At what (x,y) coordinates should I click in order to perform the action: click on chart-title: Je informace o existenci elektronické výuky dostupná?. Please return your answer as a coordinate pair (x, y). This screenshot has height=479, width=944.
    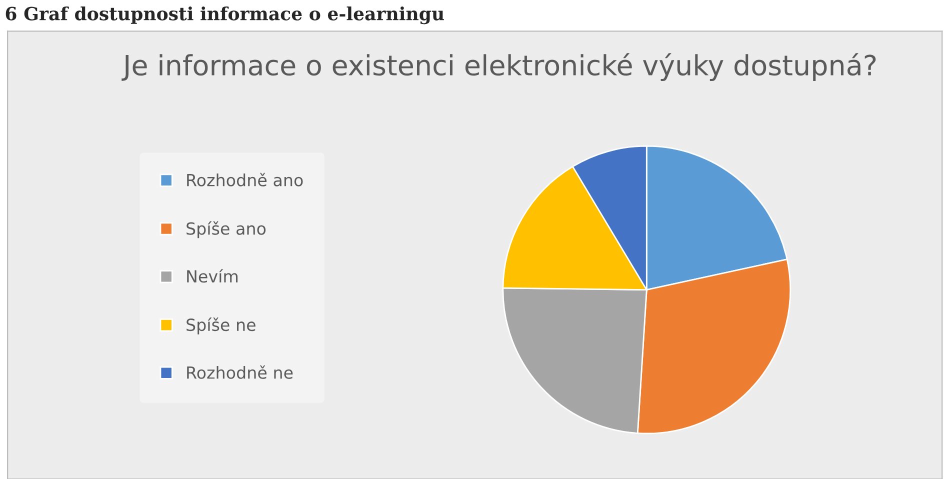
    Looking at the image, I should click on (499, 67).